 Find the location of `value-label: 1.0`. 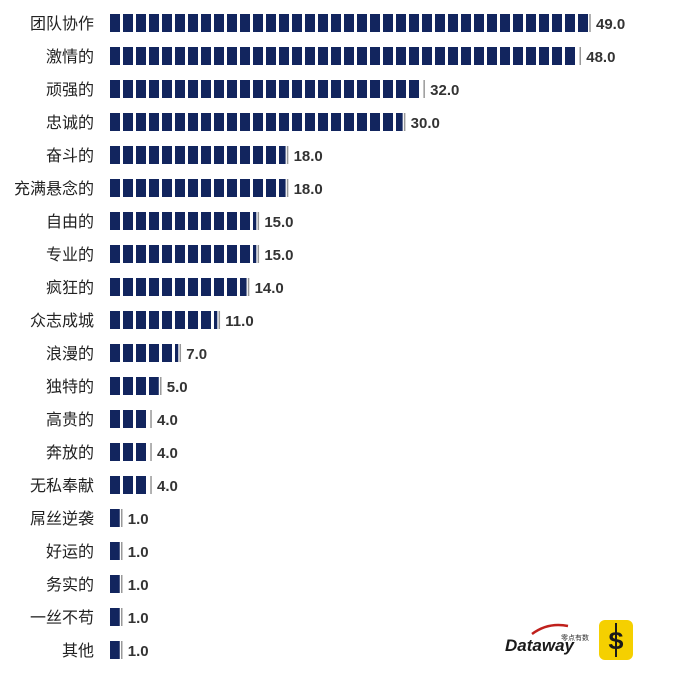

value-label: 1.0 is located at coordinates (138, 618).